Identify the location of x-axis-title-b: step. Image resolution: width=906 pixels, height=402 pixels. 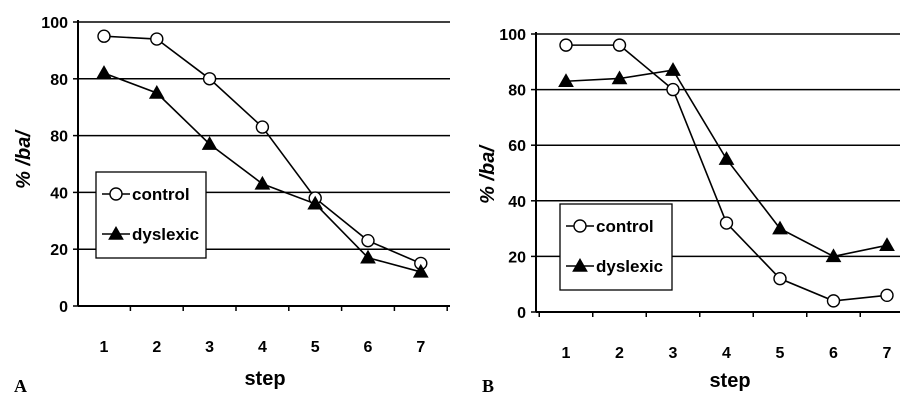
(729, 381).